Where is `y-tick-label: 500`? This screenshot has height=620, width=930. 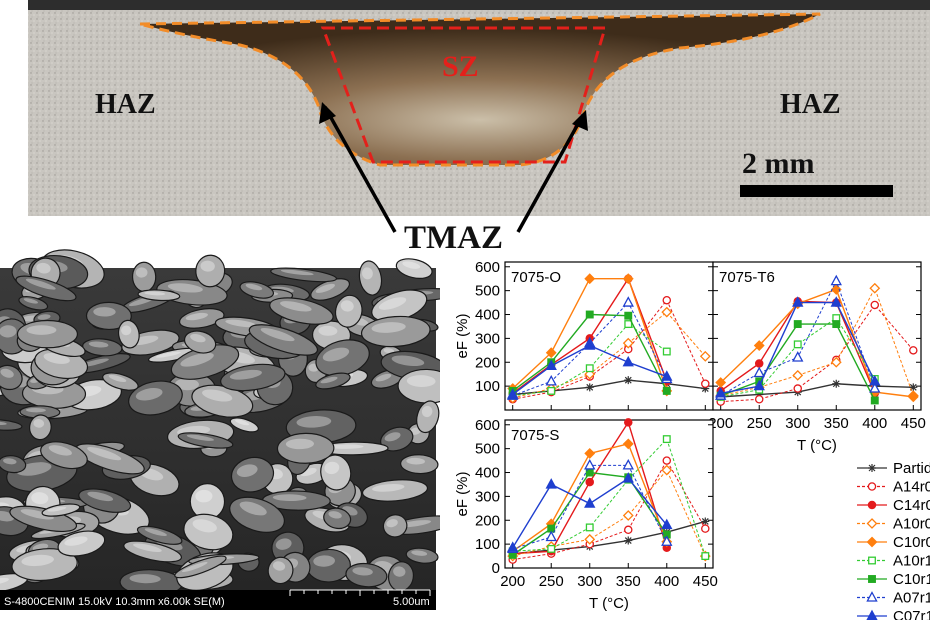 y-tick-label: 500 is located at coordinates (487, 449).